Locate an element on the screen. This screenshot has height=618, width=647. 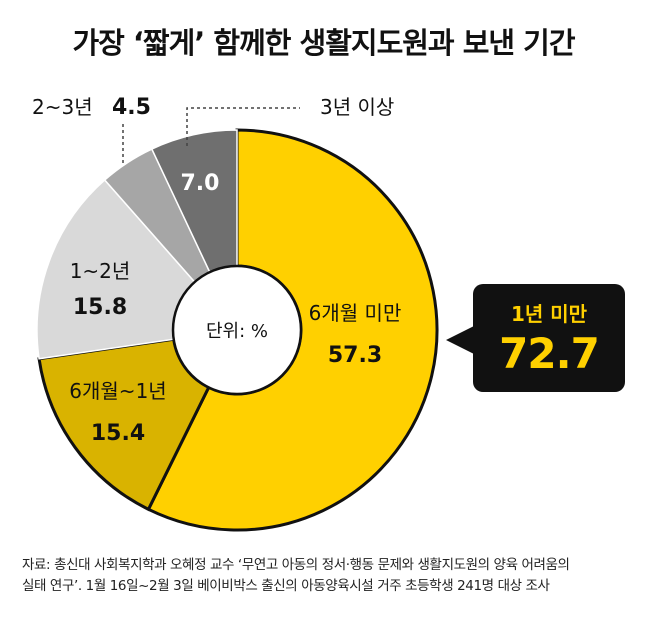
slice-1-label: 6개월 미만 is located at coordinates (355, 313).